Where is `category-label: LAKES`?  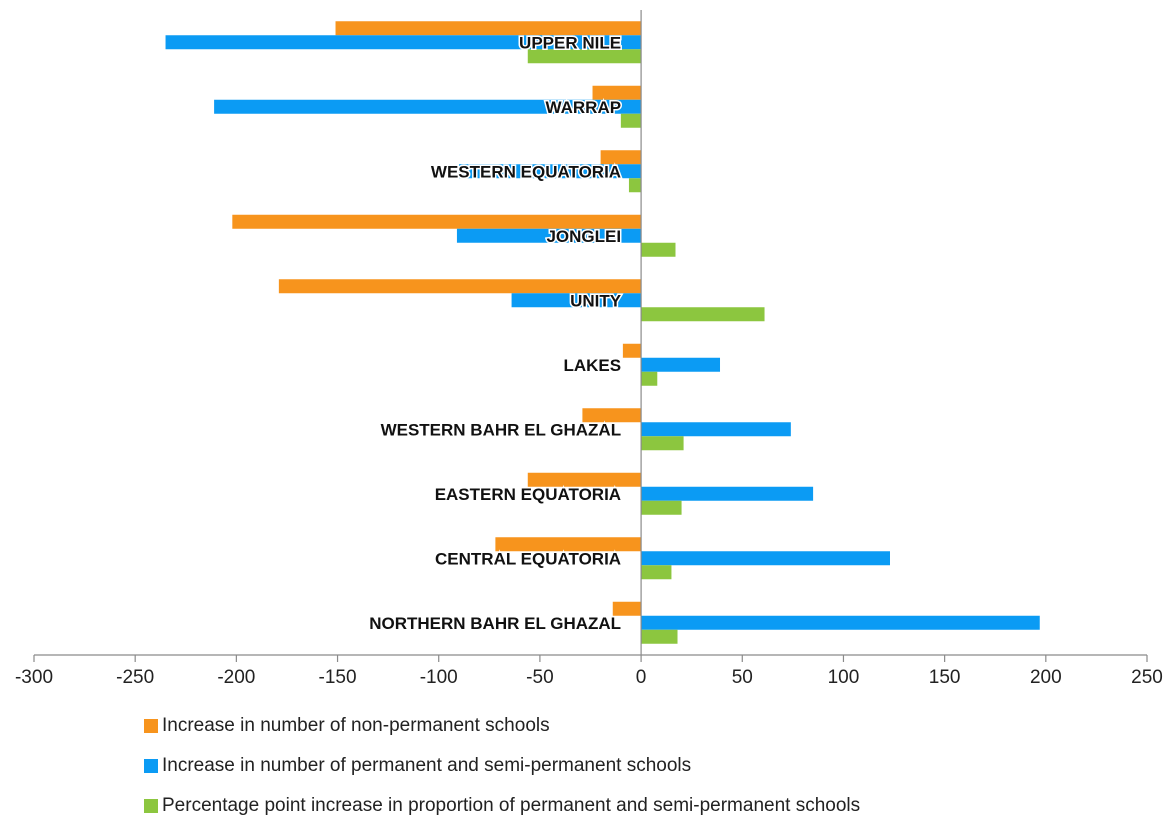
category-label: LAKES is located at coordinates (592, 365).